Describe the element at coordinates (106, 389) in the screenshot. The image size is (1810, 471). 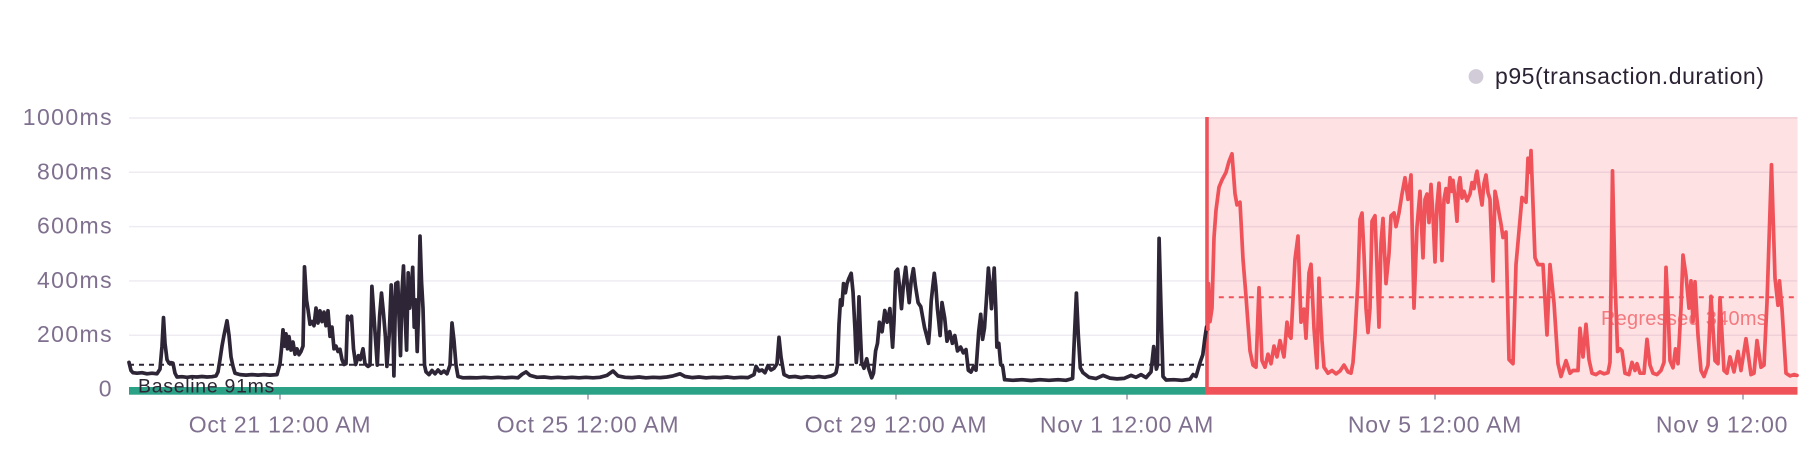
I see `svg-text: 0` at that location.